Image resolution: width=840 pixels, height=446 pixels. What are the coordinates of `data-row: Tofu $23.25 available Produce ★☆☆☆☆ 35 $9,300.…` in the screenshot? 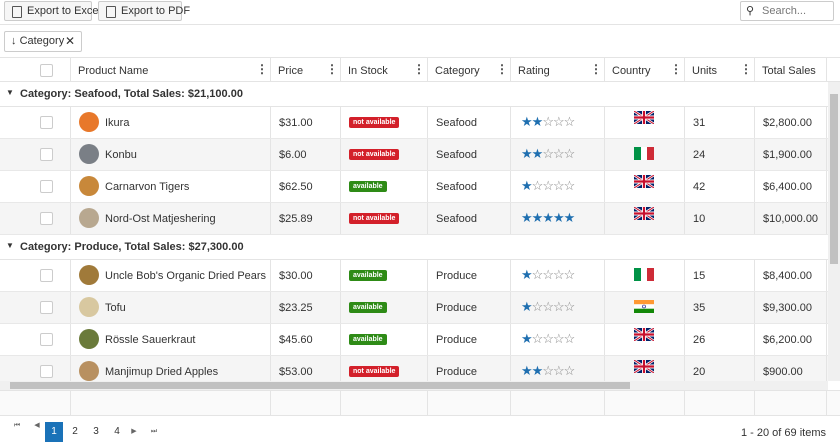 It's located at (414, 308).